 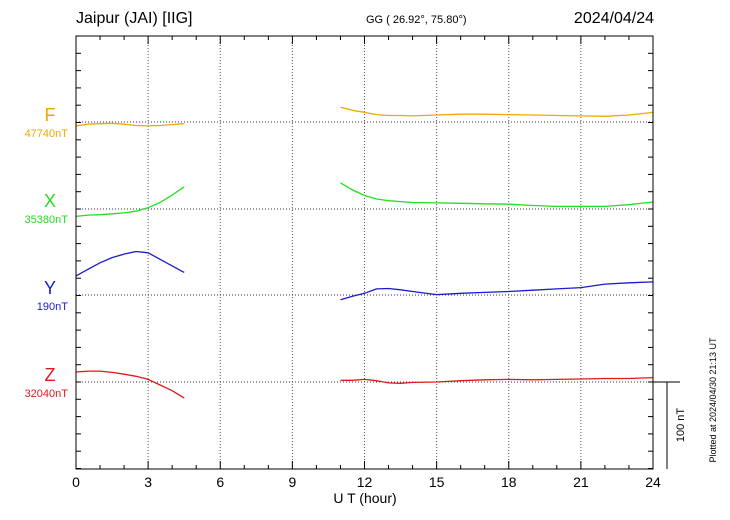 I want to click on scale-bar: 100 nT, so click(x=670, y=425).